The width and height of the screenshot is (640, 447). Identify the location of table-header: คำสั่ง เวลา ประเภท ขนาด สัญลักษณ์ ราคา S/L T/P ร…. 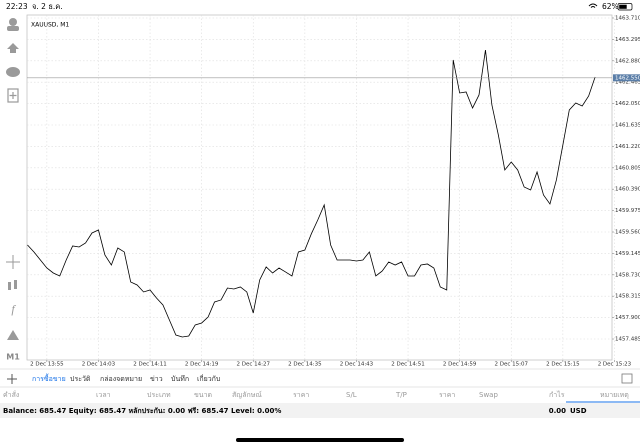
(316, 394).